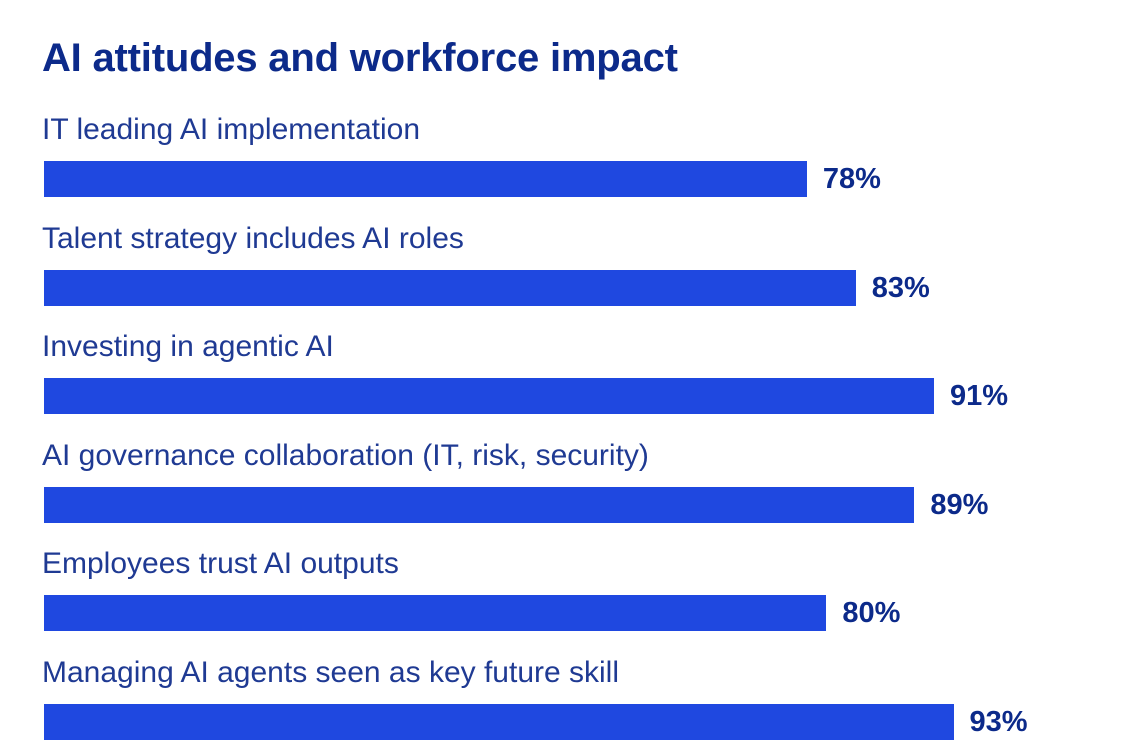 Image resolution: width=1140 pixels, height=750 pixels. Describe the element at coordinates (188, 347) in the screenshot. I see `category-label: Investing in agentic AI` at that location.